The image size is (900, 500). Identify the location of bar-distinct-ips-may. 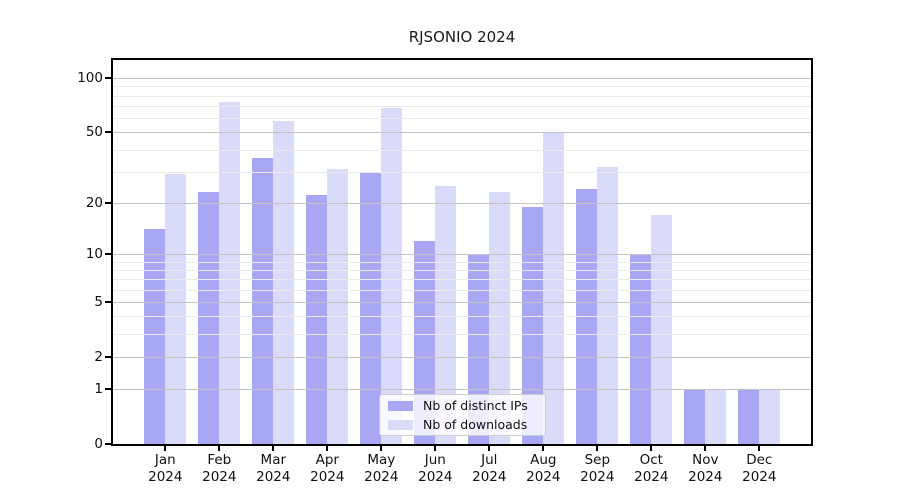
(371, 307).